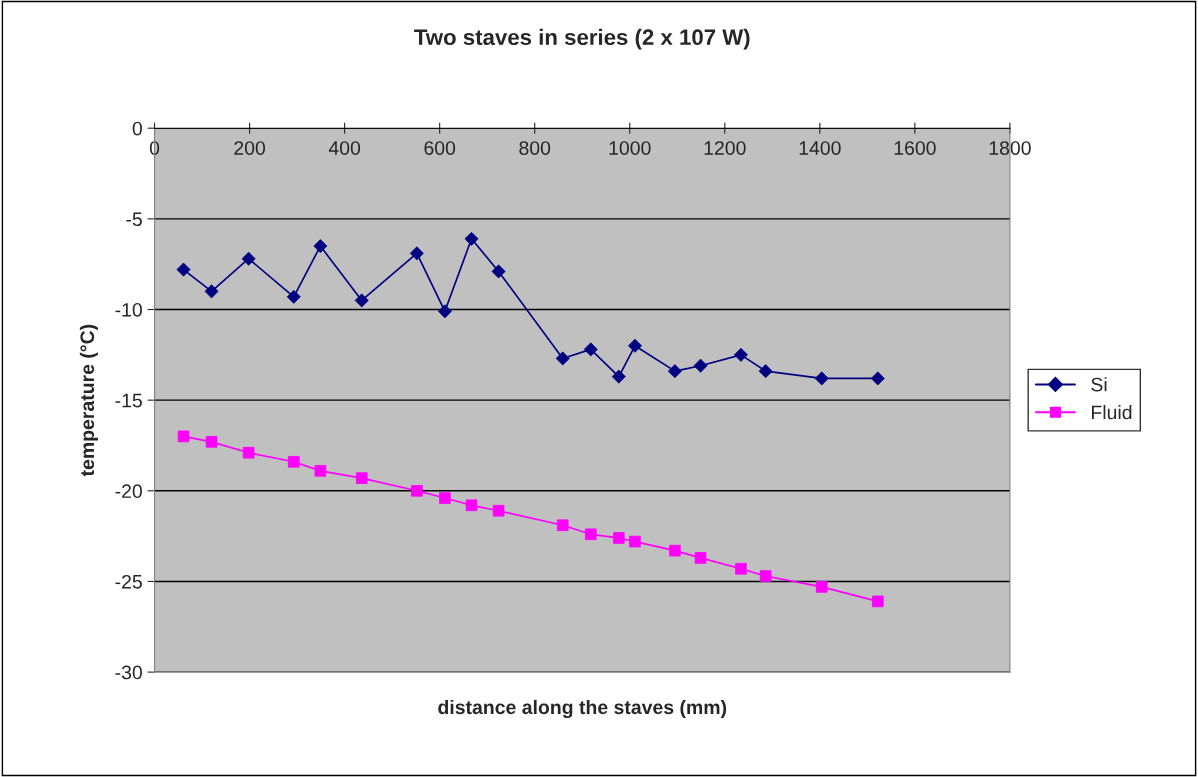 This screenshot has width=1198, height=777. Describe the element at coordinates (128, 491) in the screenshot. I see `y-tick-label: -20` at that location.